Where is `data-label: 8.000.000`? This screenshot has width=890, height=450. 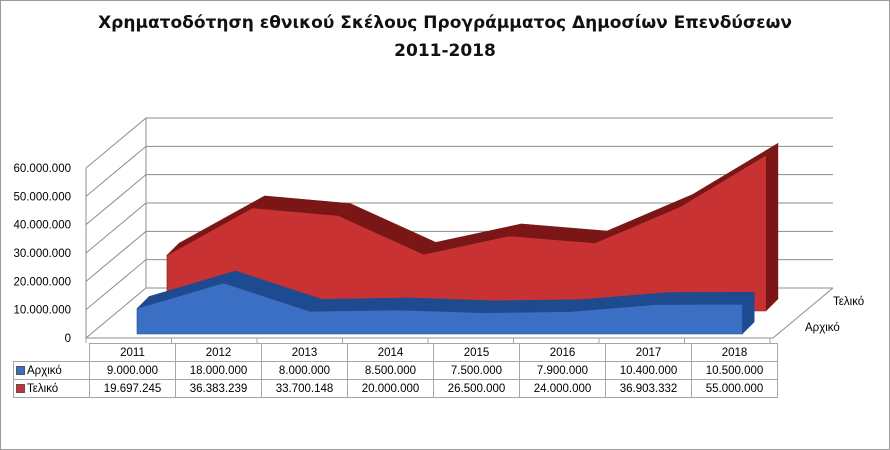
data-label: 8.000.000 is located at coordinates (304, 370).